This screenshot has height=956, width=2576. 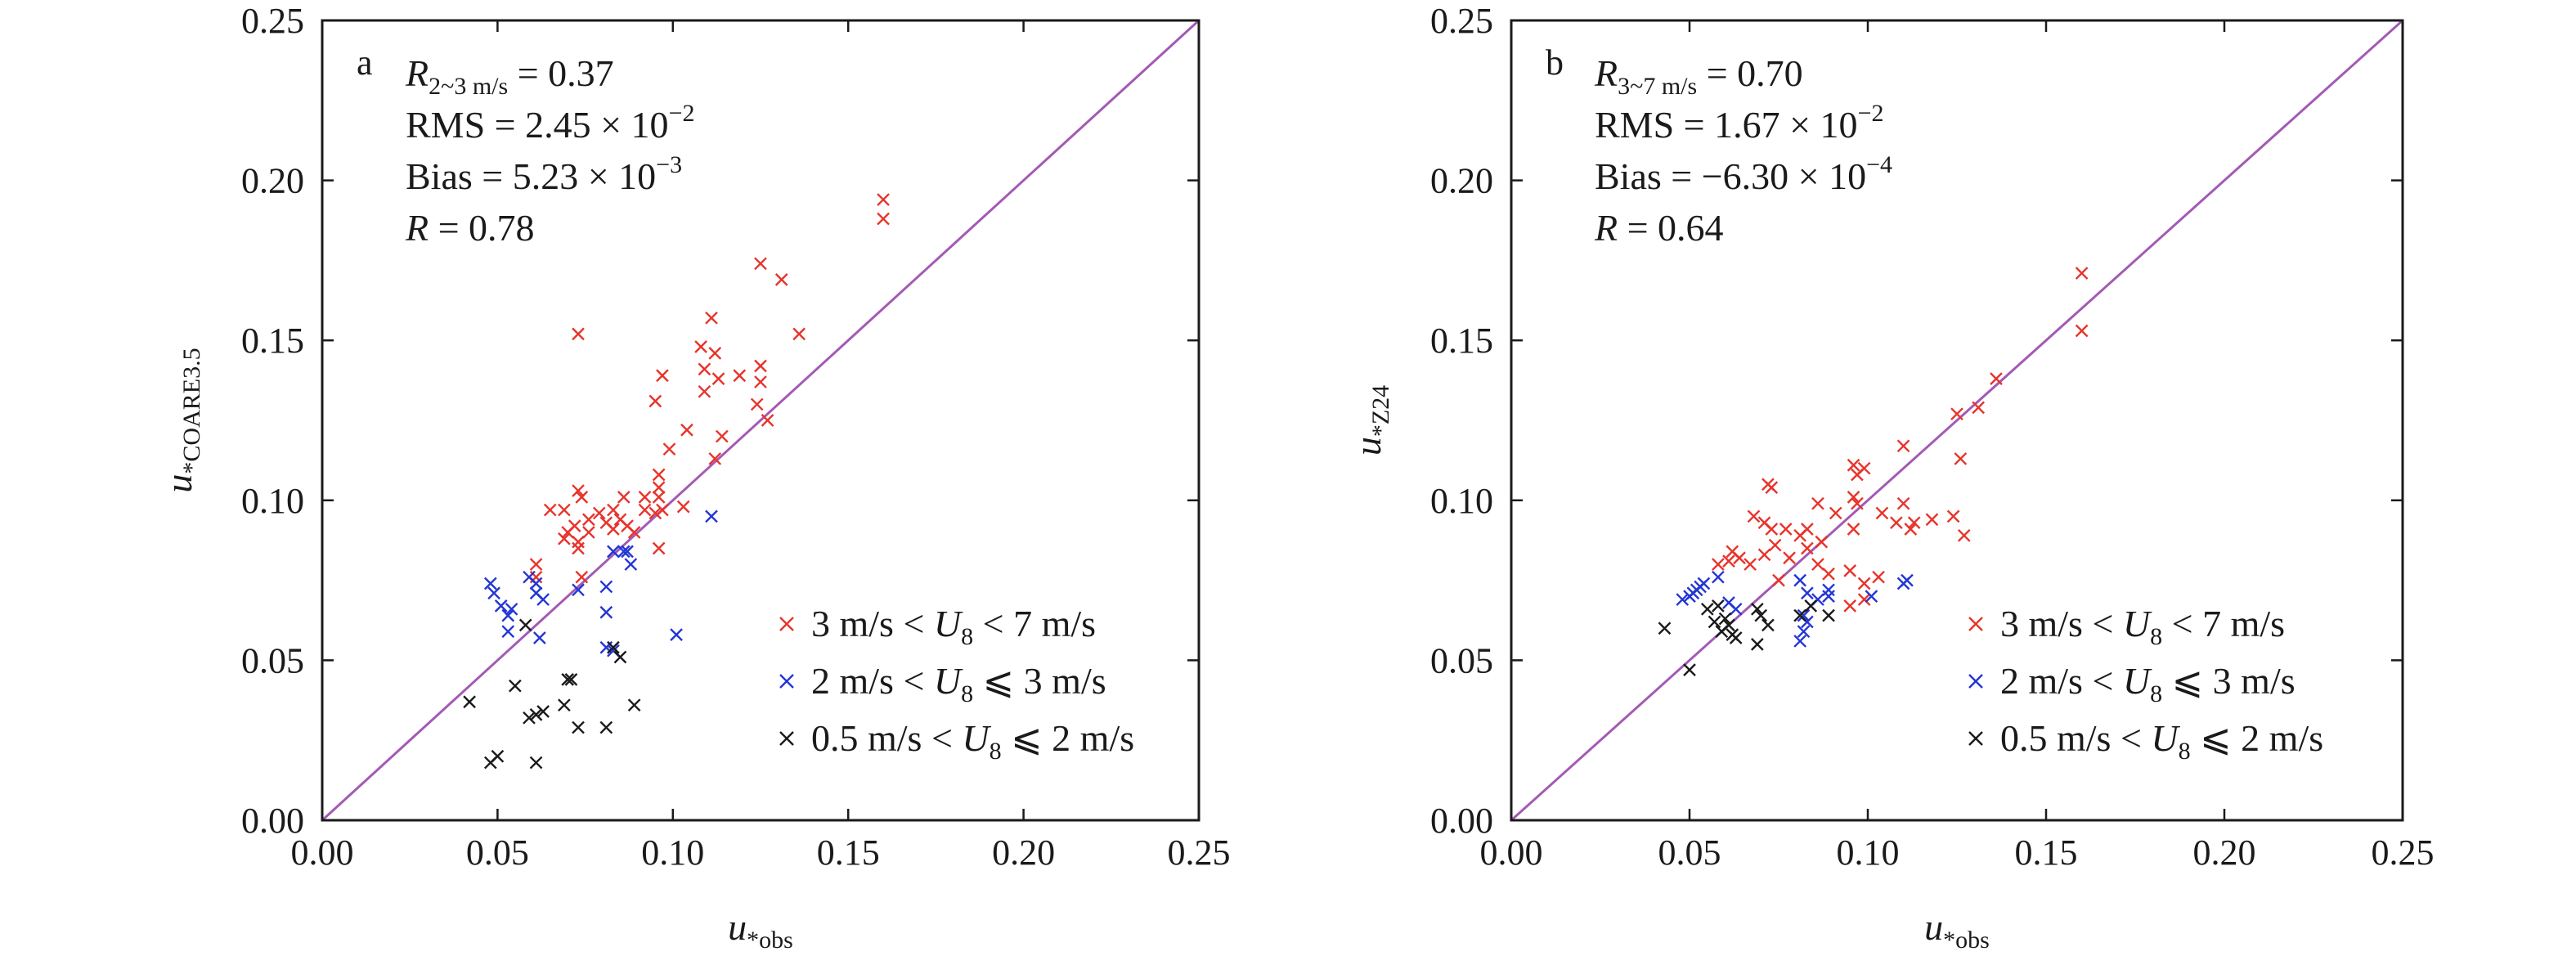 I want to click on stat-subscript: 3~7 m/s, so click(x=1657, y=86).